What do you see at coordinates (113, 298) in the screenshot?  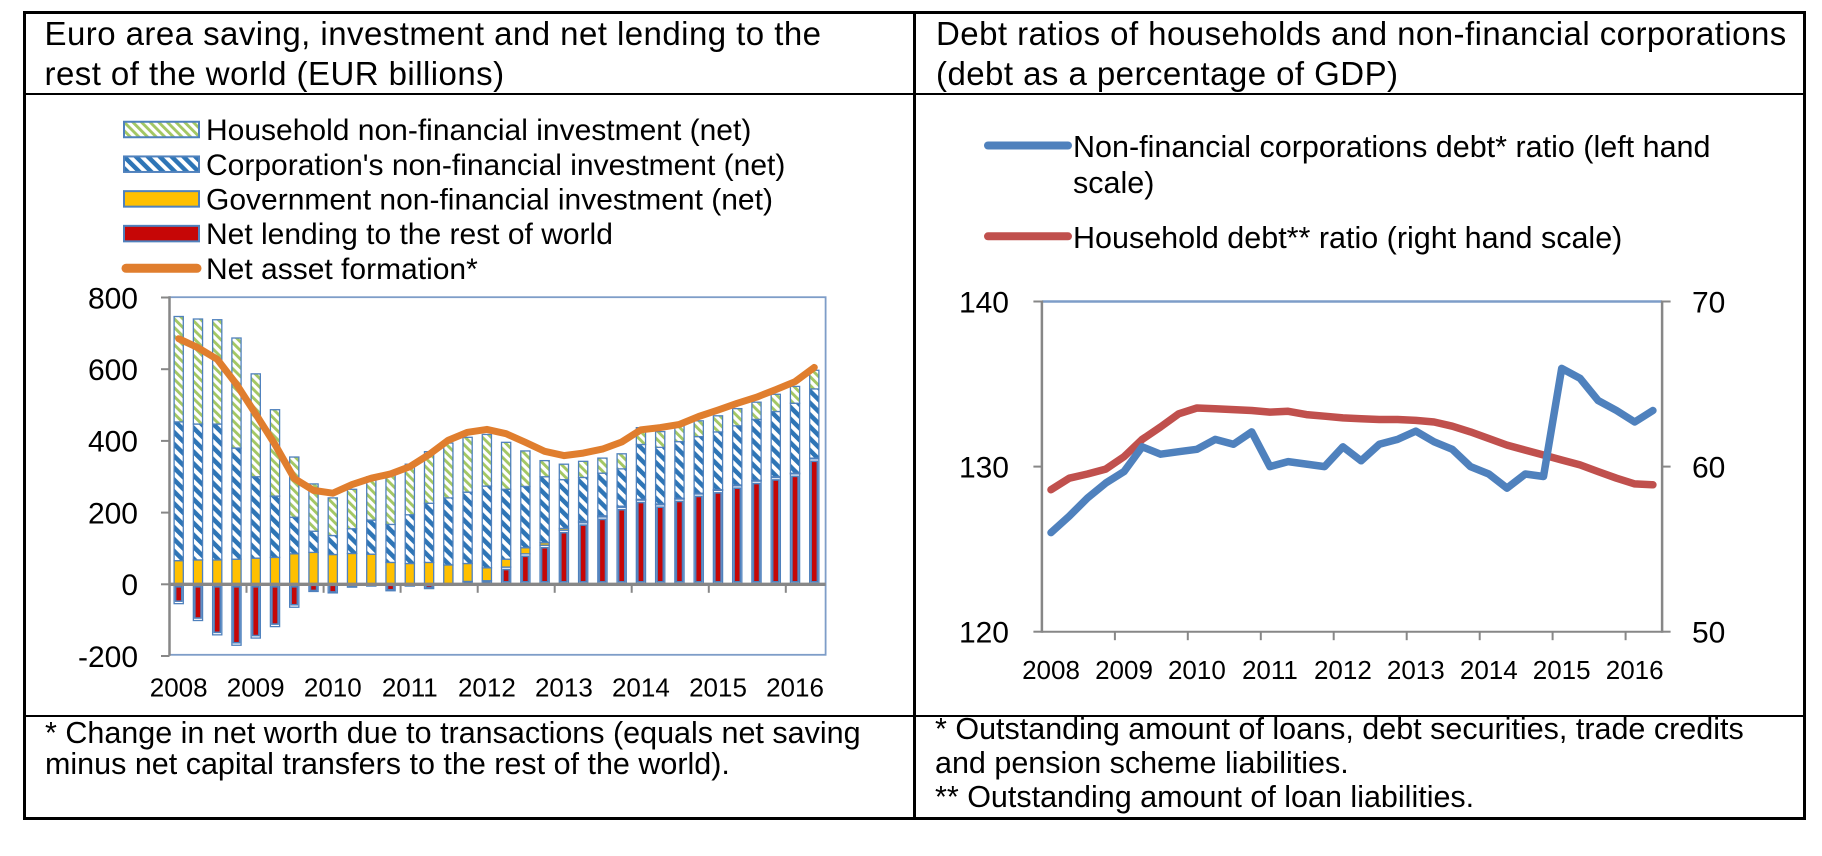 I see `svg-text: 800` at bounding box center [113, 298].